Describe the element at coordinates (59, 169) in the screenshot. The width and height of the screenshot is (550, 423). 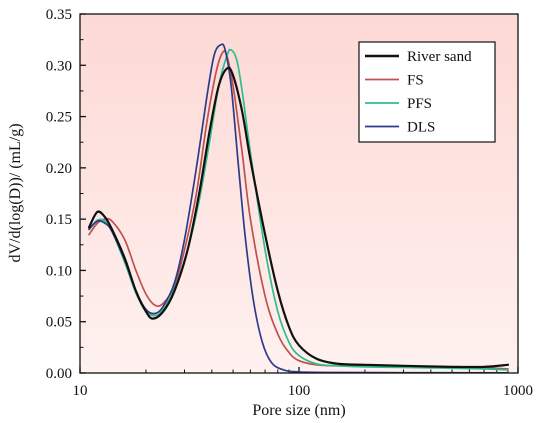
I see `y-tick-label: 0.20` at that location.